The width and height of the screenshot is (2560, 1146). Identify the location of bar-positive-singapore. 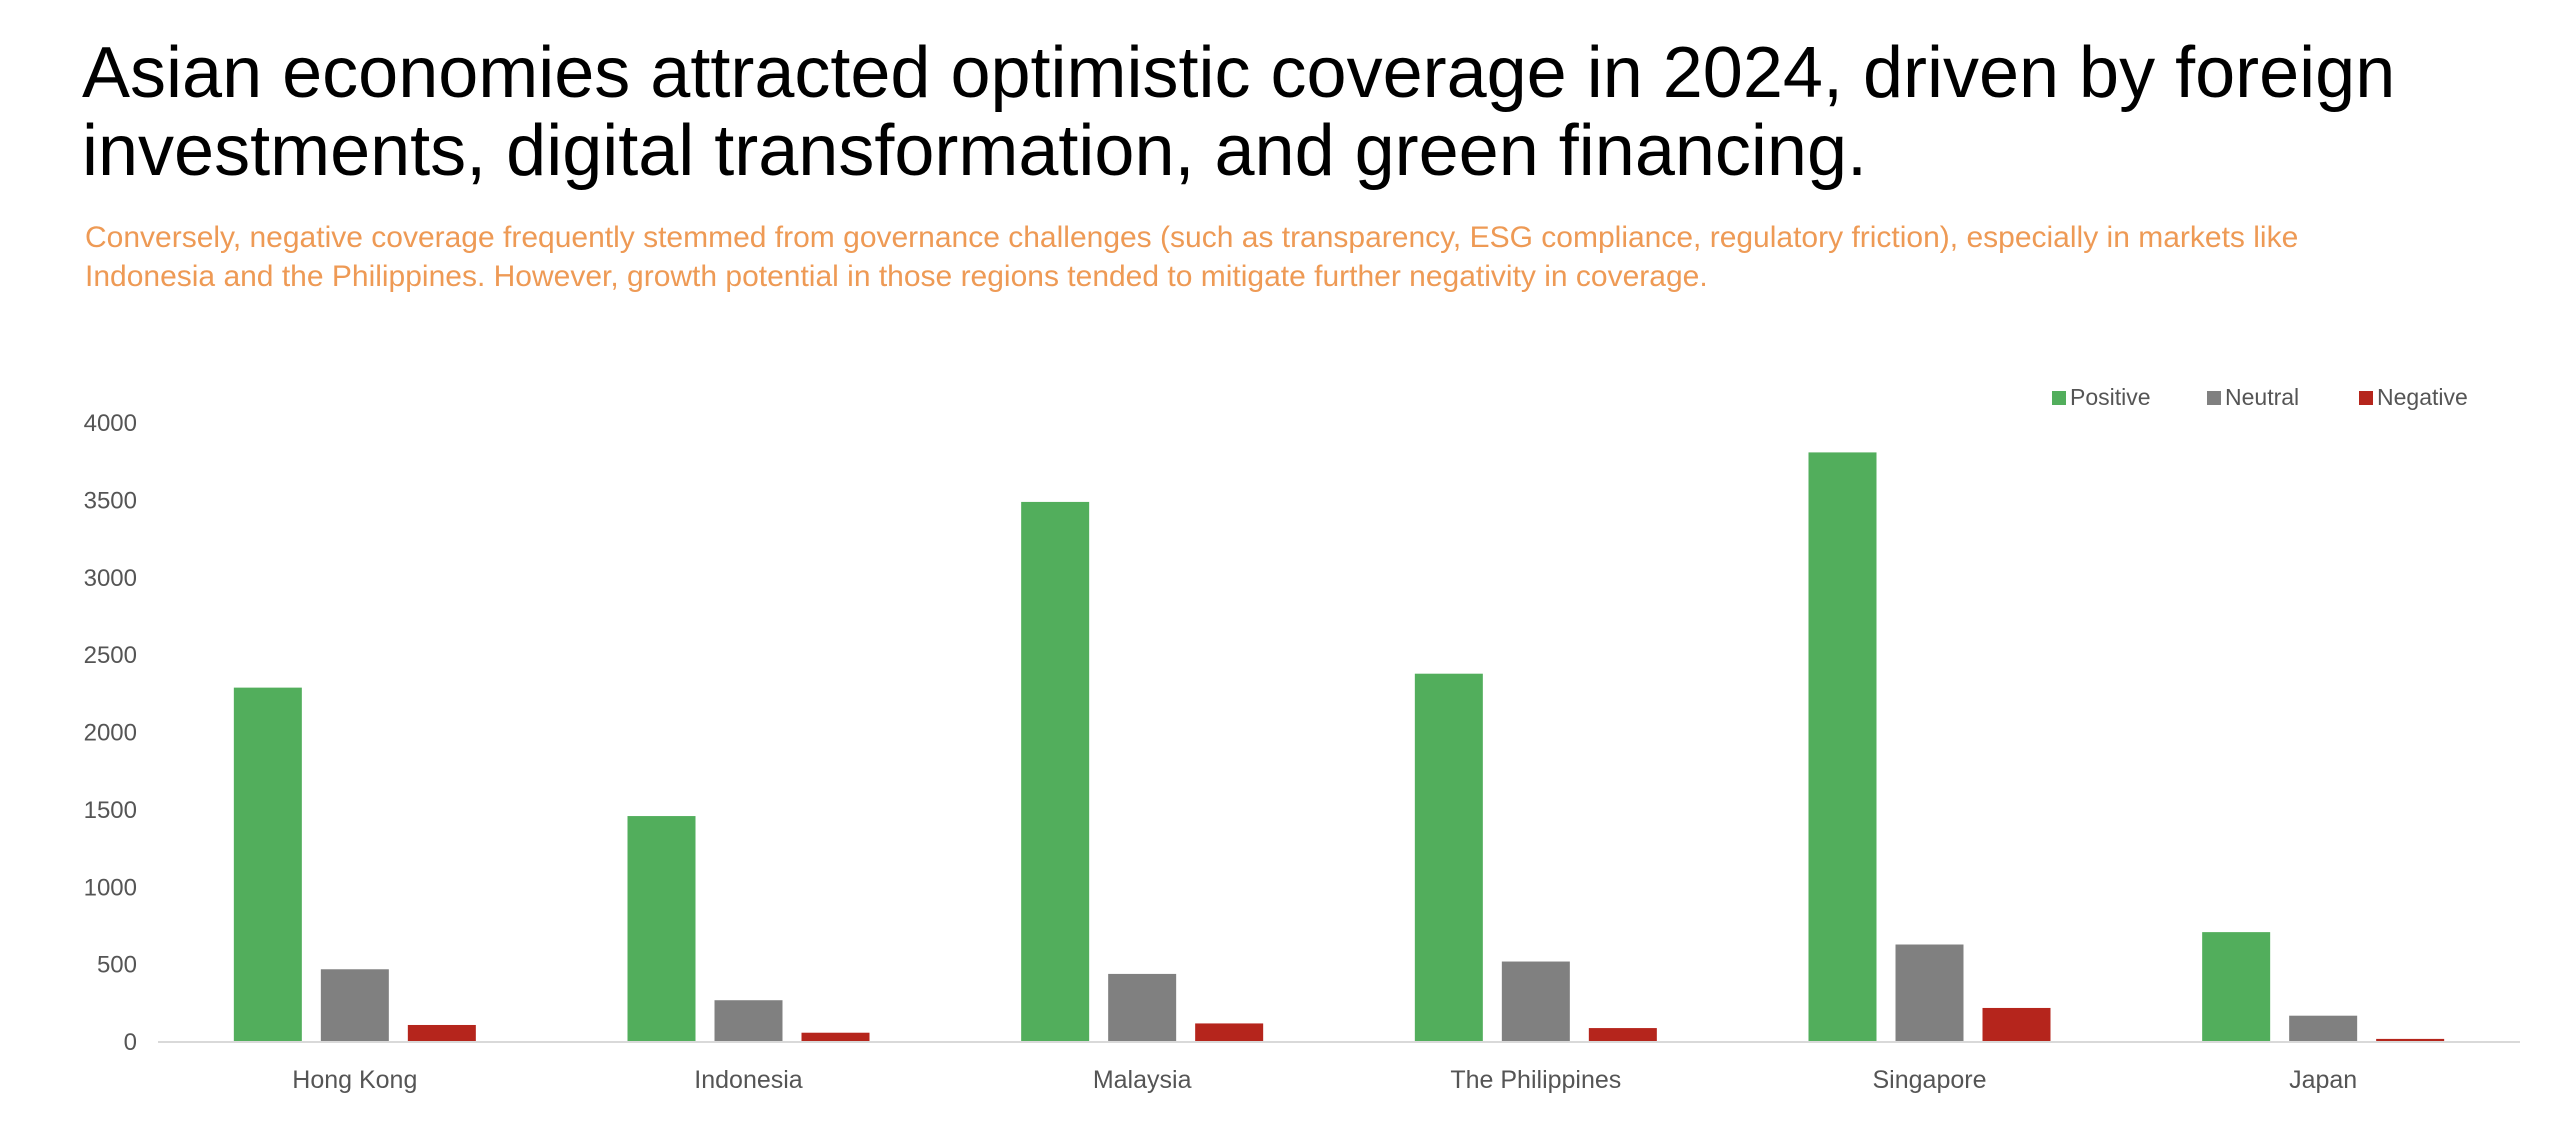
(1842, 747).